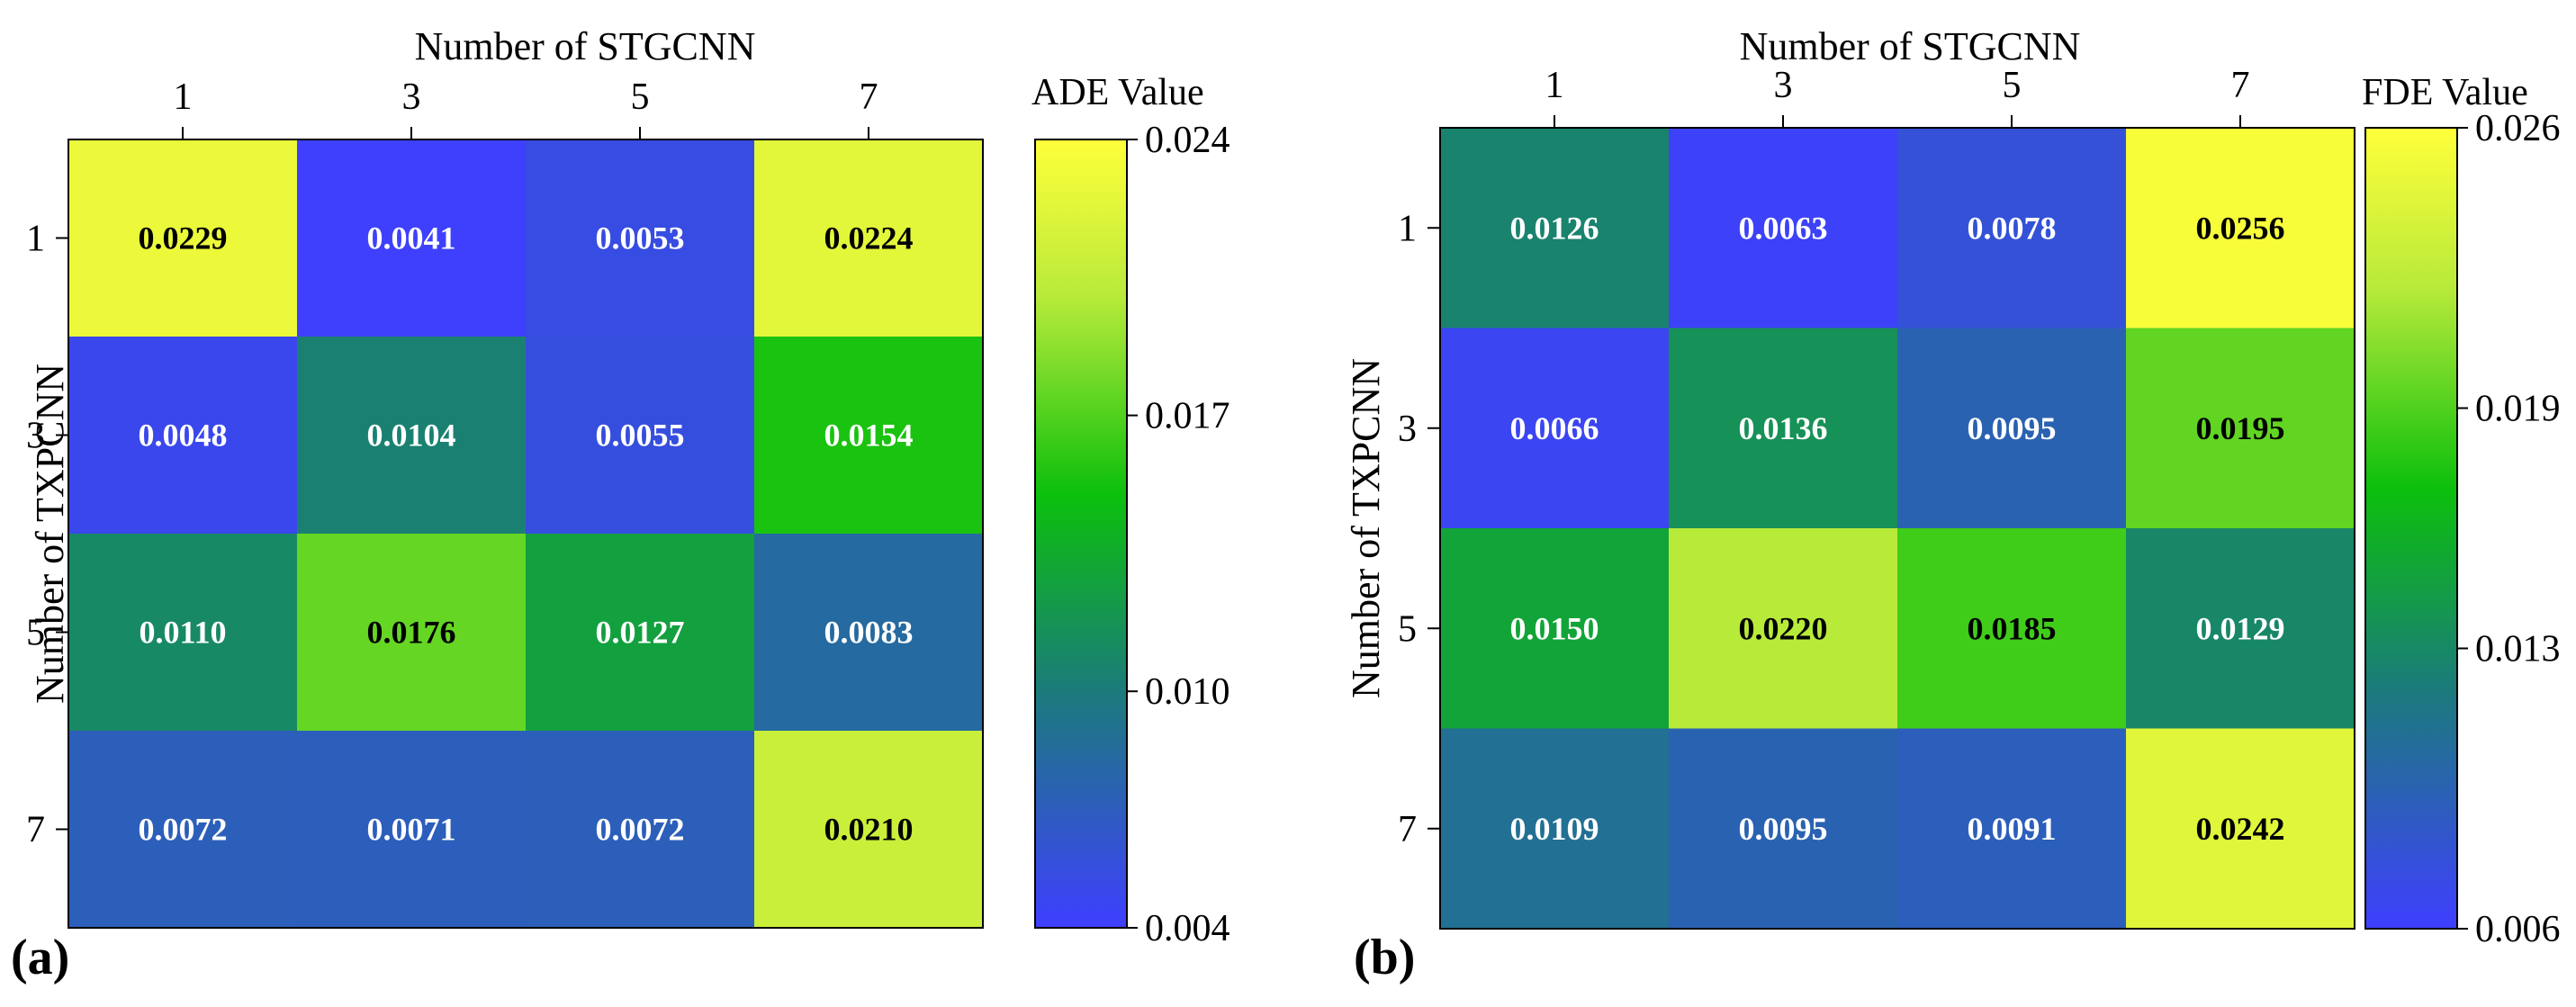 This screenshot has height=1007, width=2576. I want to click on colorbar-tick-label: 0.006, so click(2518, 930).